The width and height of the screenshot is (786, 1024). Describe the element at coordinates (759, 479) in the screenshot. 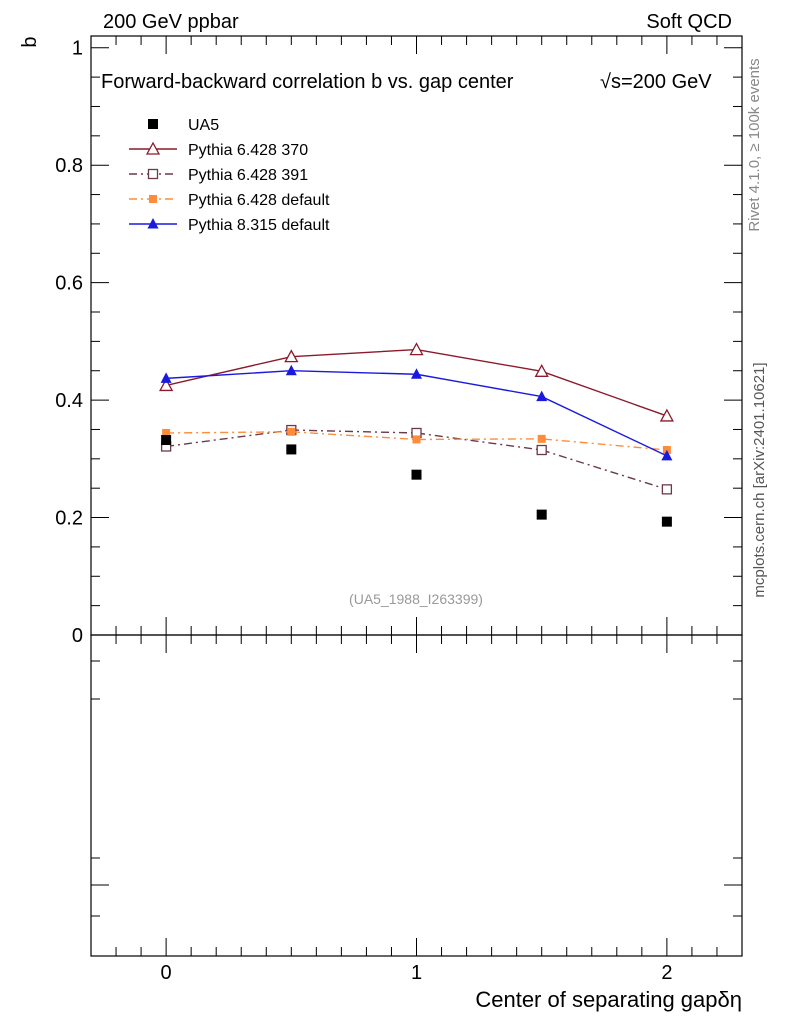

I see `mcplots-label: mcplots.cern.ch [arXiv:2401.10621]` at that location.